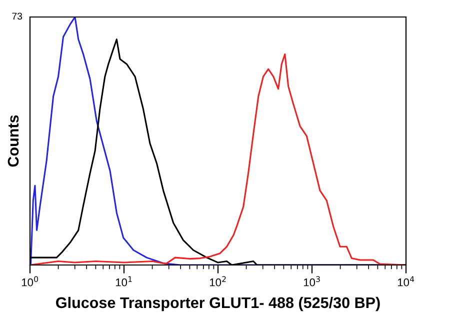 The width and height of the screenshot is (450, 330). I want to click on x-tick-label: 10$^{1}$, so click(124, 281).